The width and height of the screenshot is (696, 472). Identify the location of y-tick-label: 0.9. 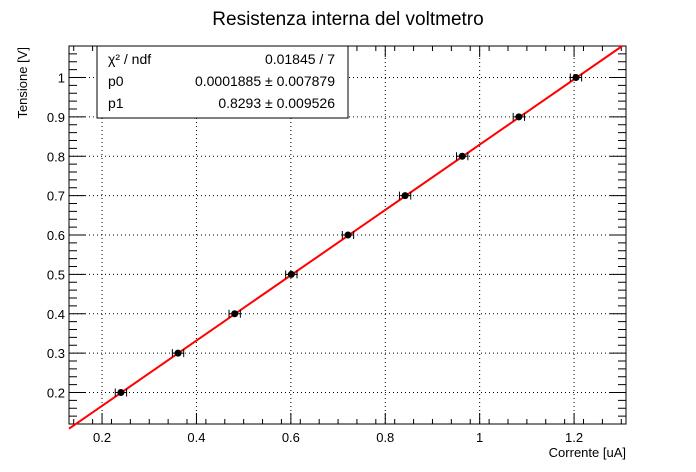
(56, 117).